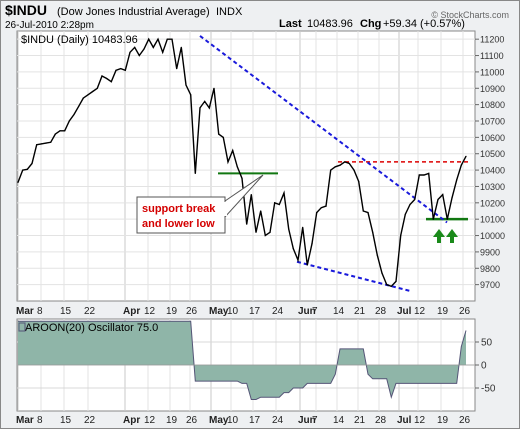 The height and width of the screenshot is (433, 520). What do you see at coordinates (131, 420) in the screenshot?
I see `aroon-x-tick-label: Apr` at bounding box center [131, 420].